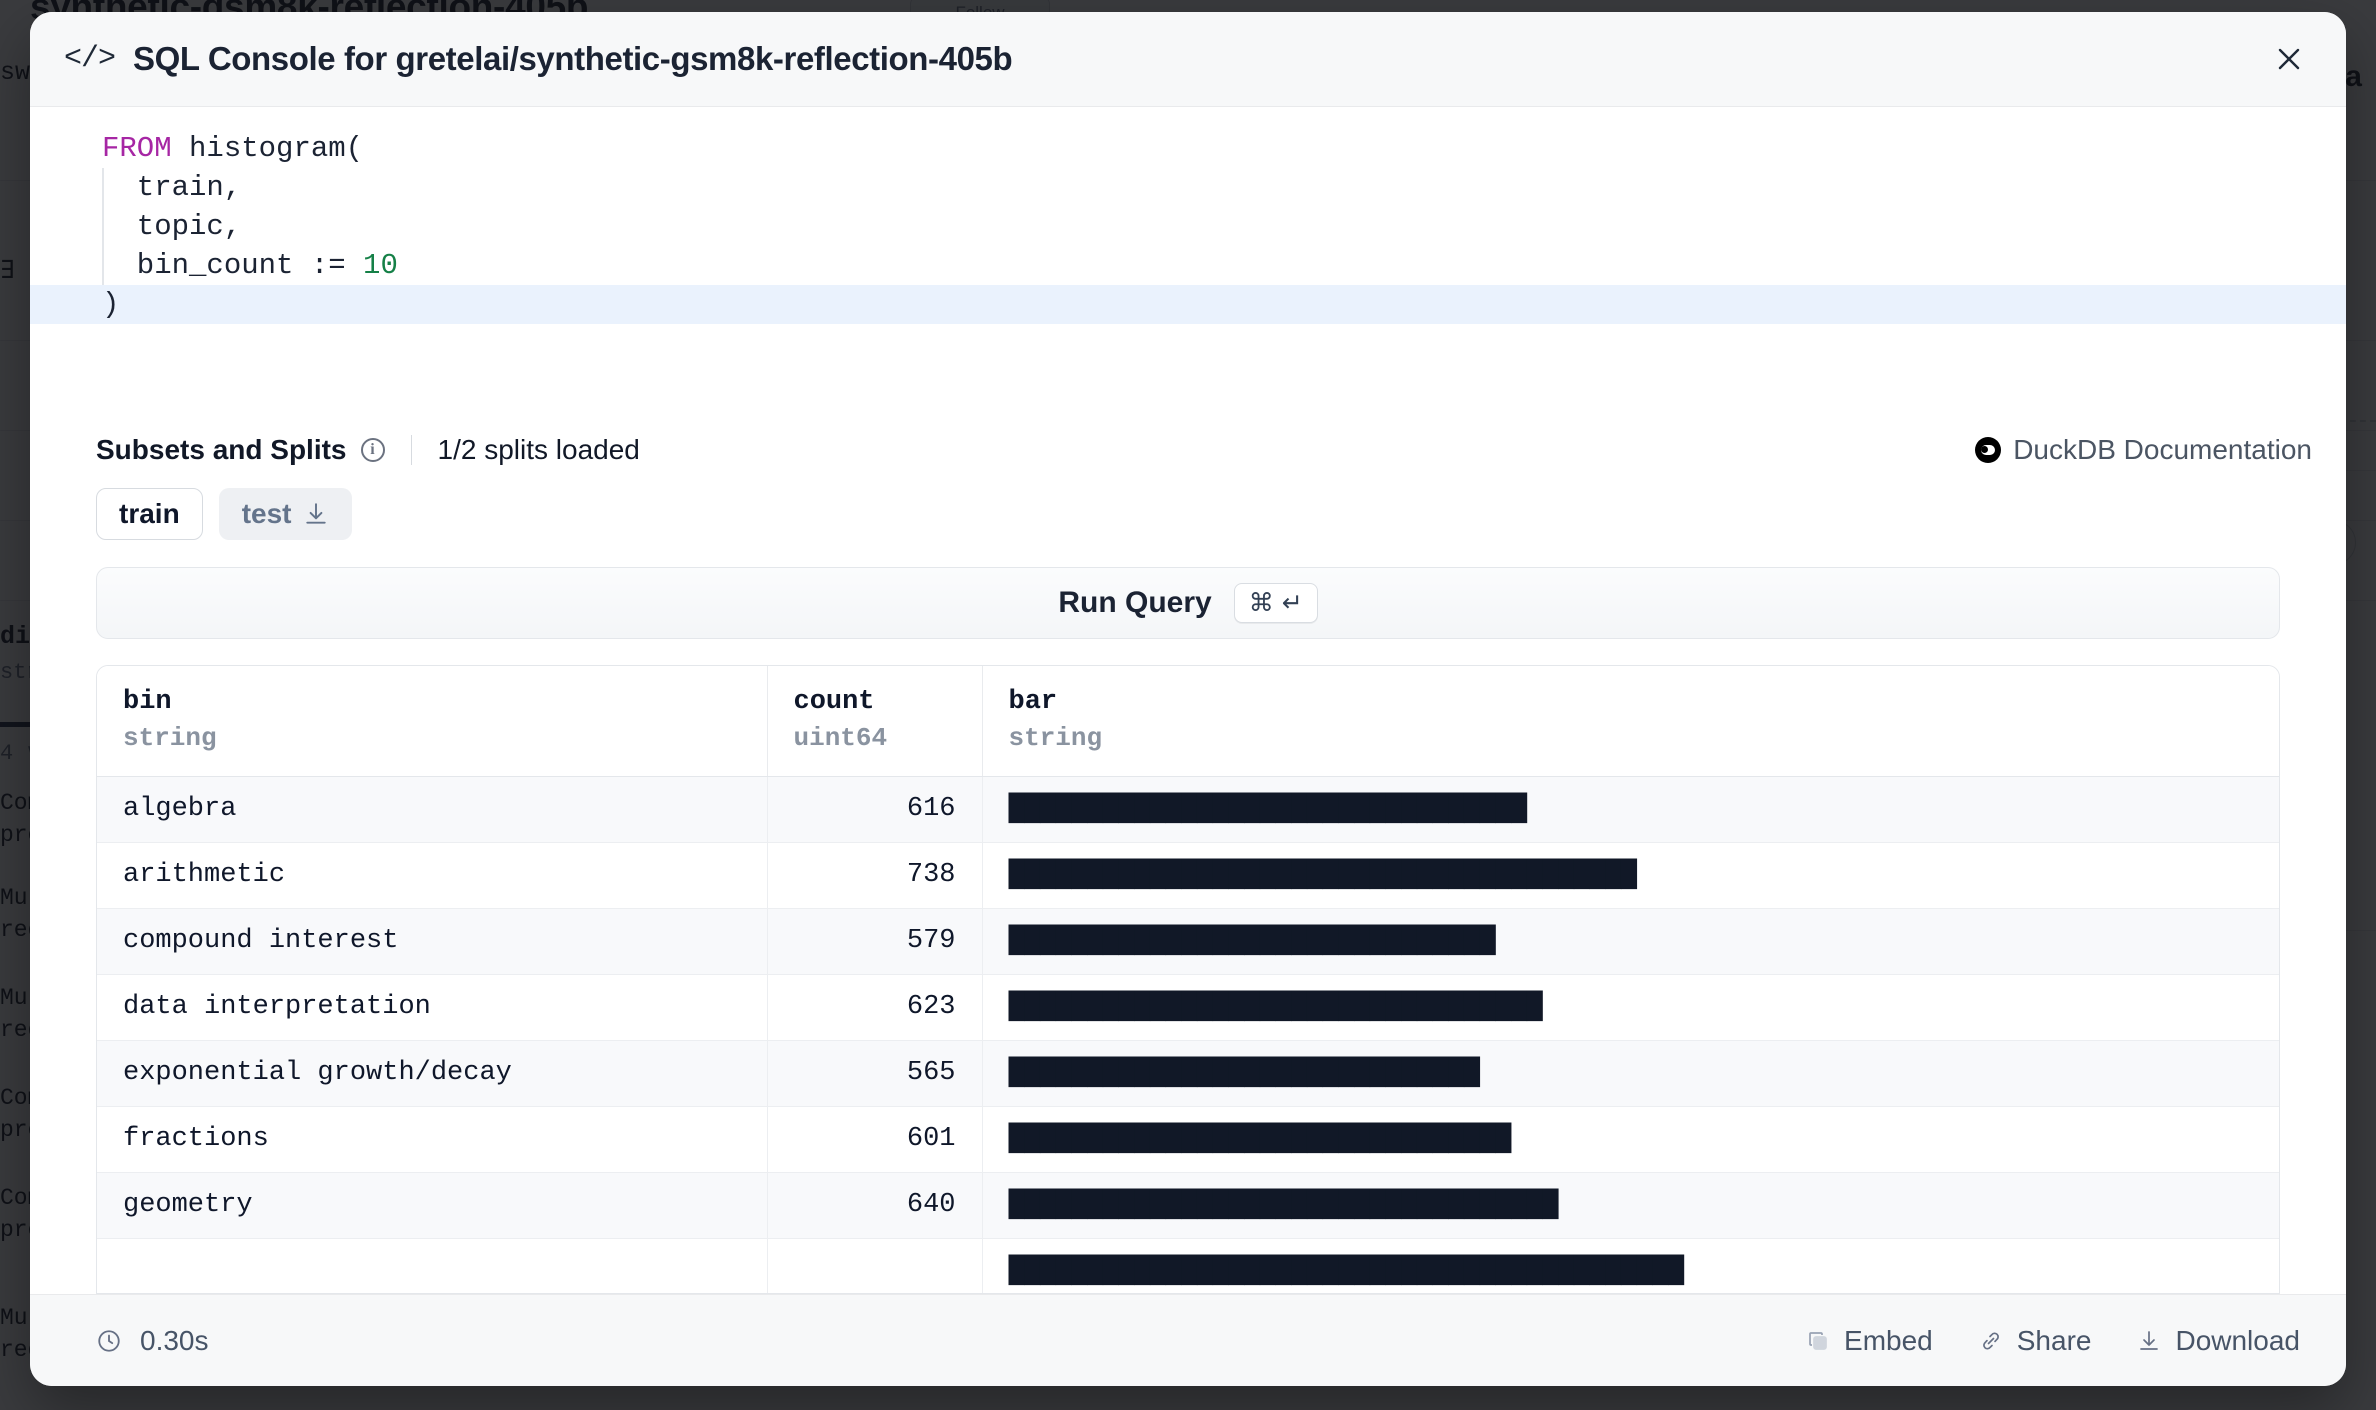 The height and width of the screenshot is (1410, 2376). Describe the element at coordinates (1033, 702) in the screenshot. I see `column-name: bar` at that location.